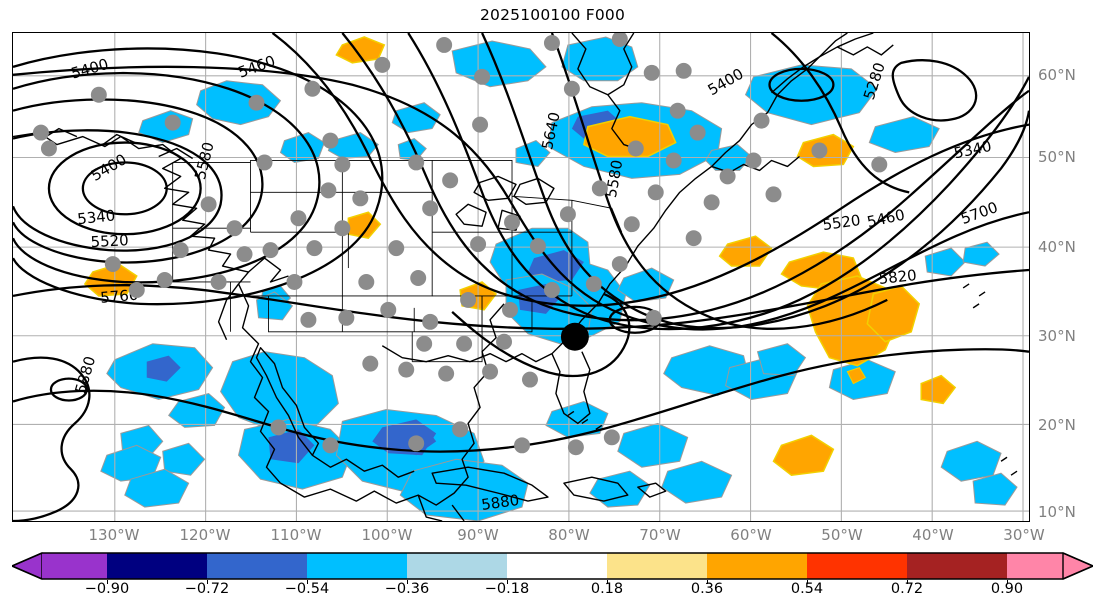 This screenshot has height=615, width=1105. What do you see at coordinates (1007, 589) in the screenshot?
I see `colorbar-tick-label: 0.90` at bounding box center [1007, 589].